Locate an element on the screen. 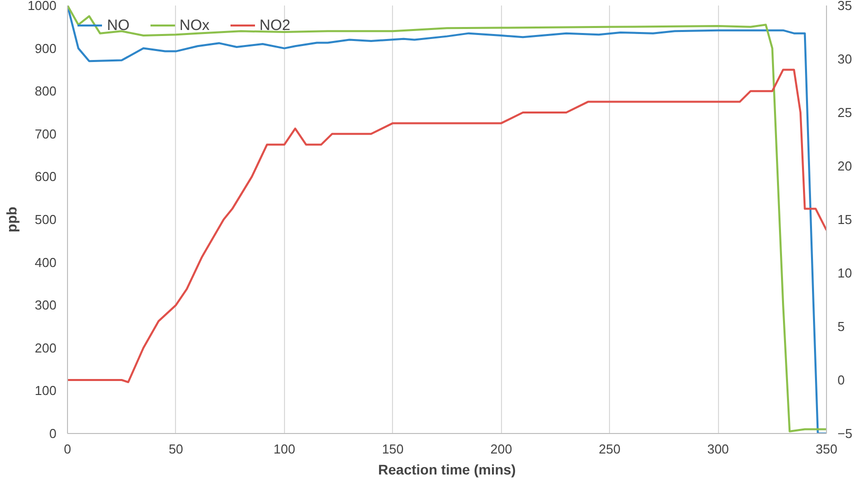  y-tick-label: 300 is located at coordinates (45, 305).